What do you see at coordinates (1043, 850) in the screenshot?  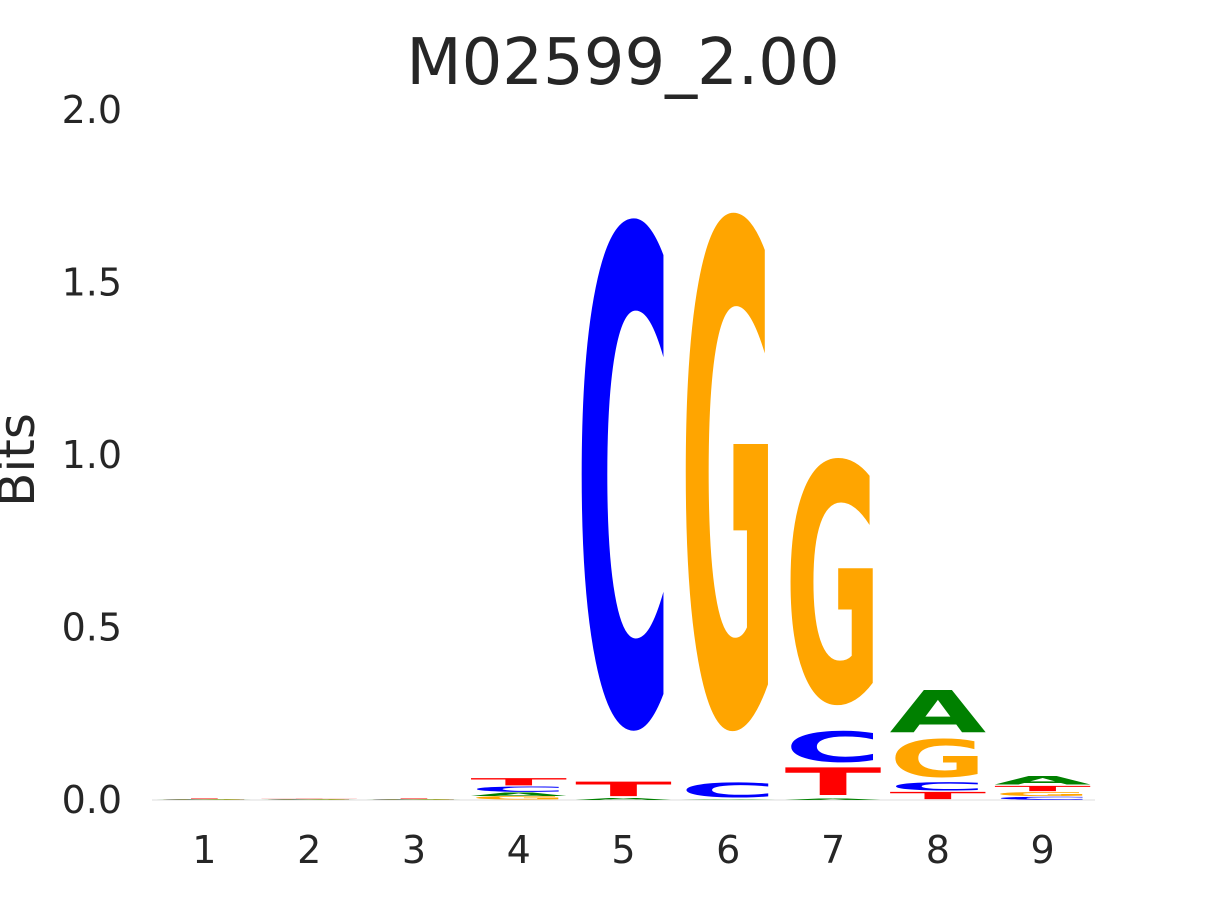 I see `x-tick-label: 9` at bounding box center [1043, 850].